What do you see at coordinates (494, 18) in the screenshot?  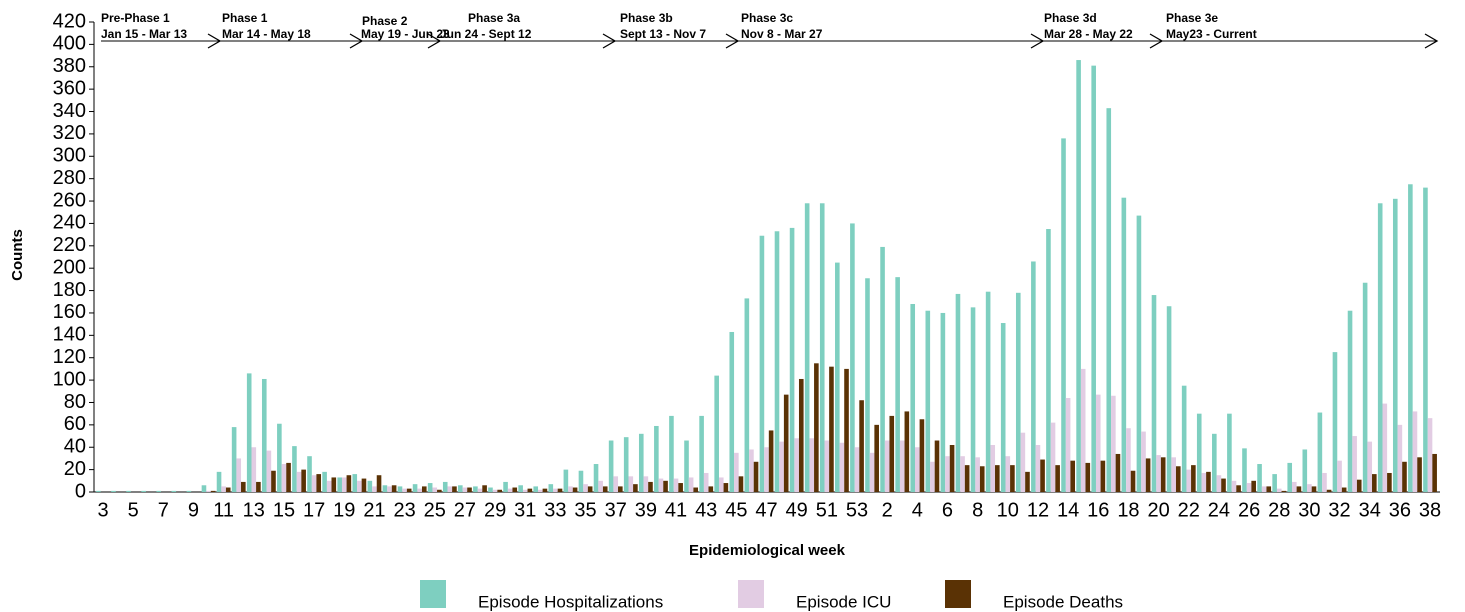 I see `phase-label: Phase 3a` at bounding box center [494, 18].